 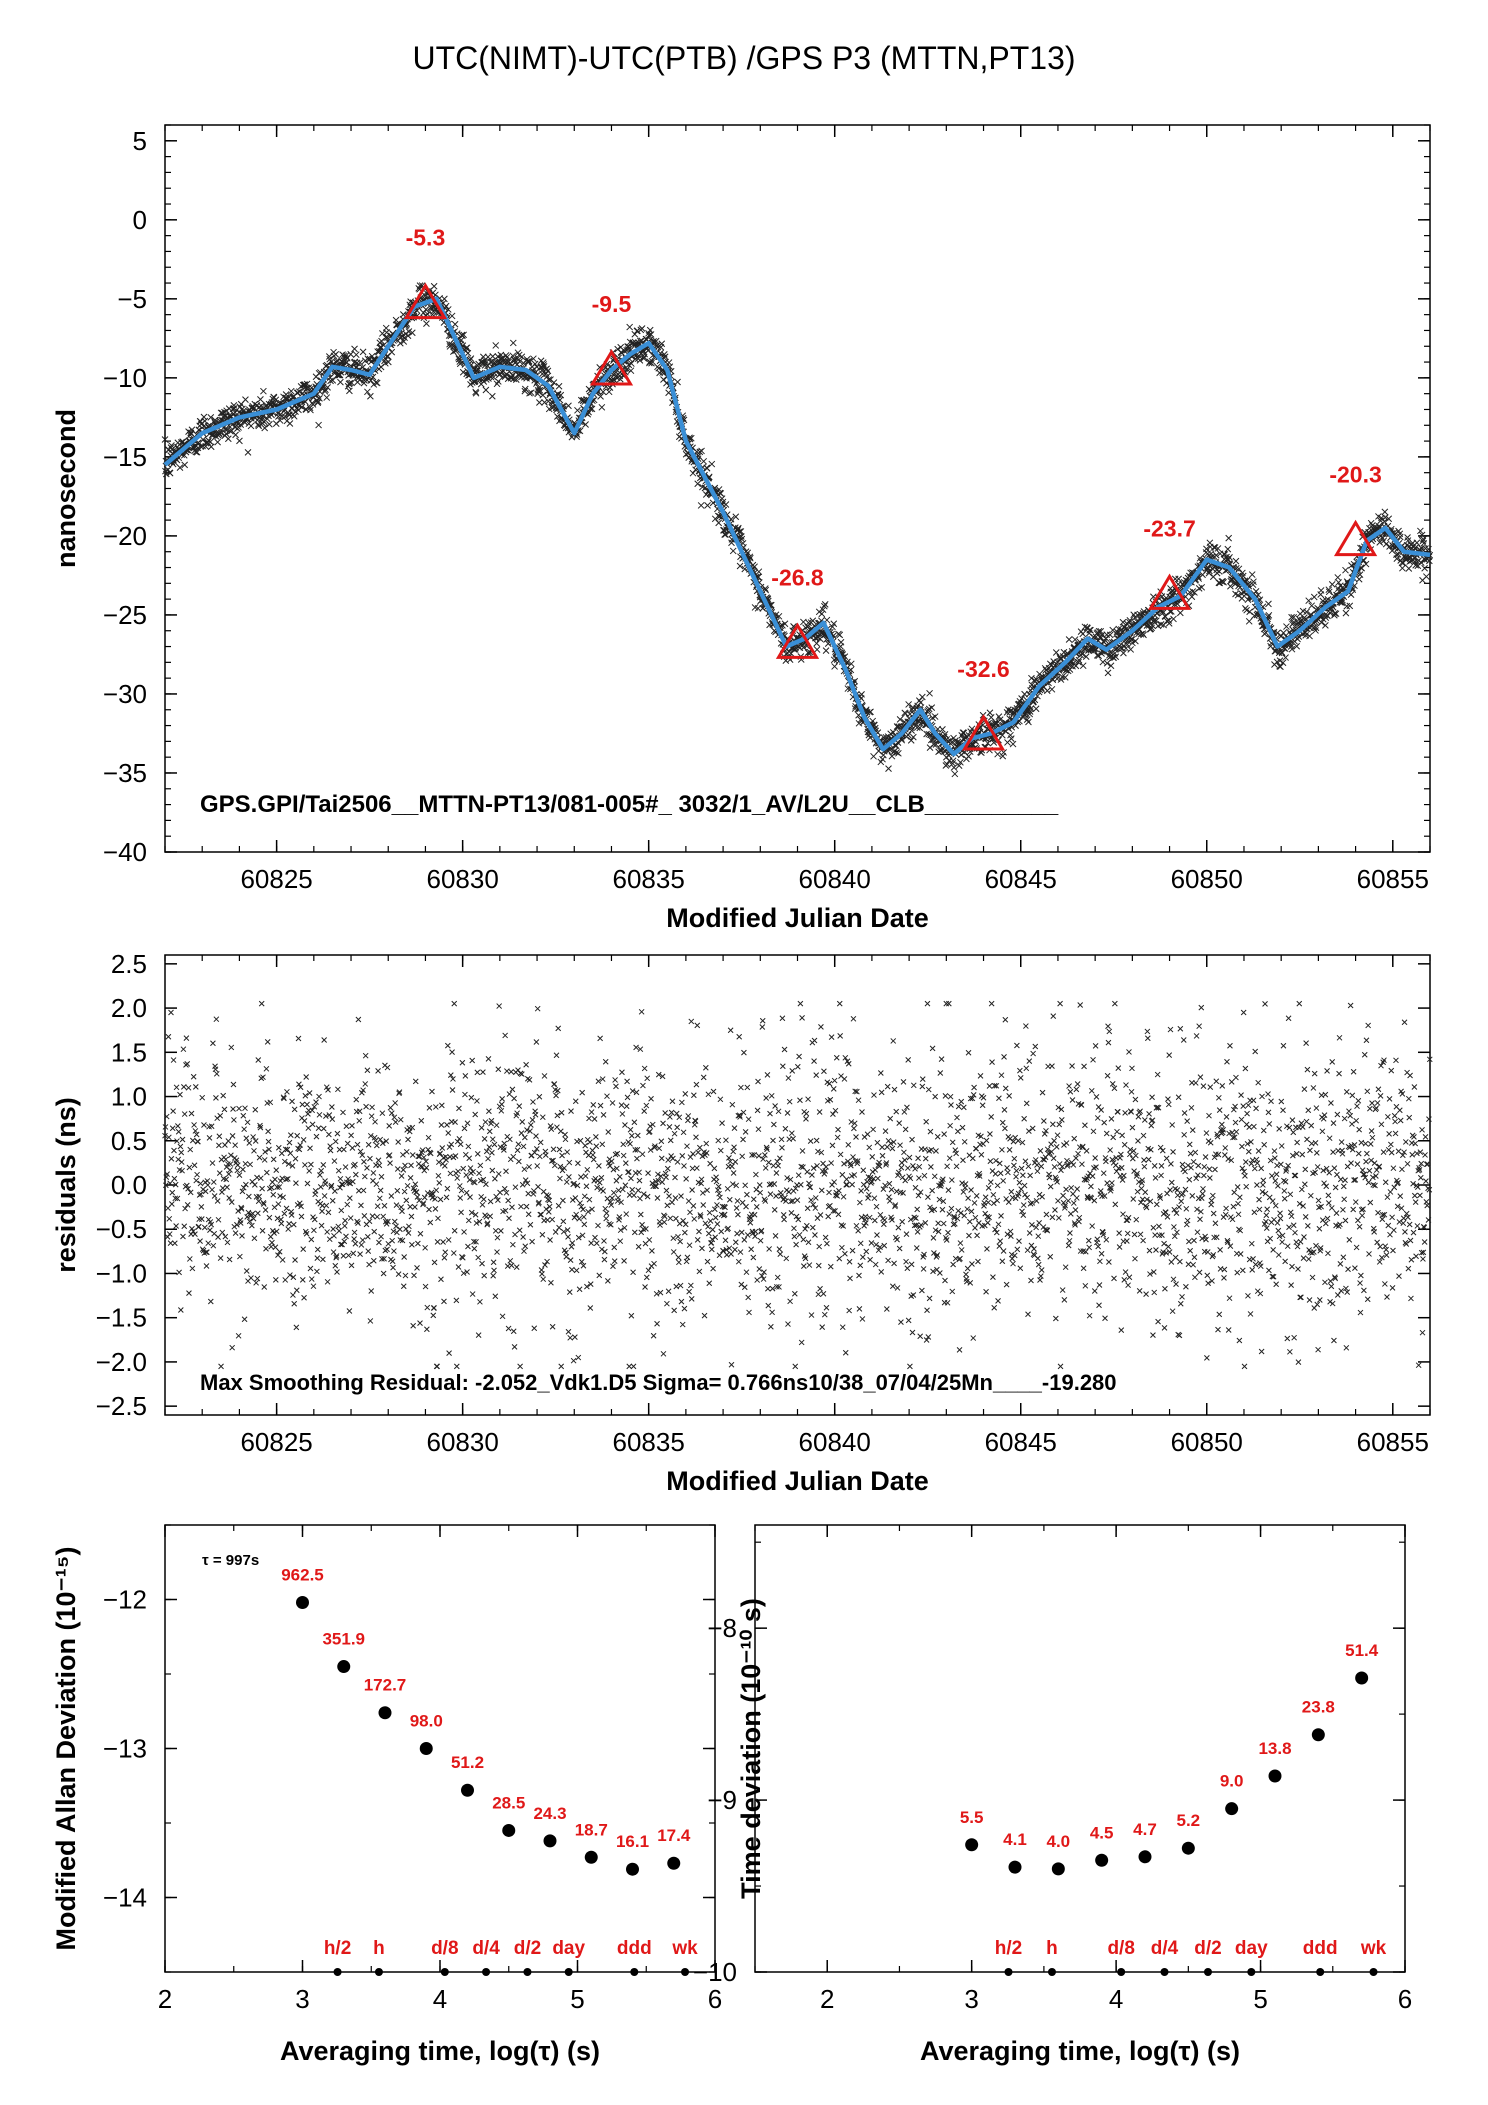 I want to click on timeseries-y-label: nanosecond, so click(x=66, y=488).